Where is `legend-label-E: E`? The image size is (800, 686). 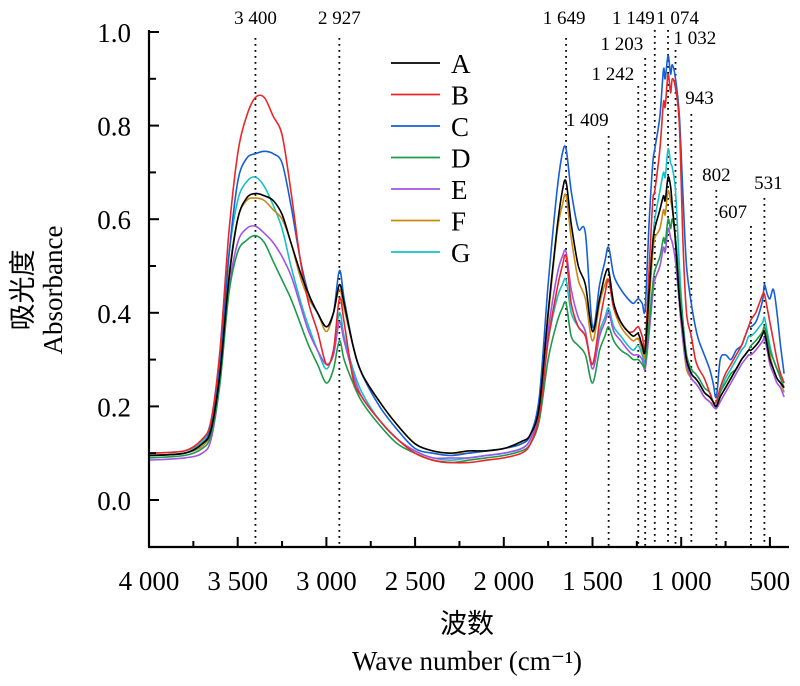 legend-label-E: E is located at coordinates (459, 190).